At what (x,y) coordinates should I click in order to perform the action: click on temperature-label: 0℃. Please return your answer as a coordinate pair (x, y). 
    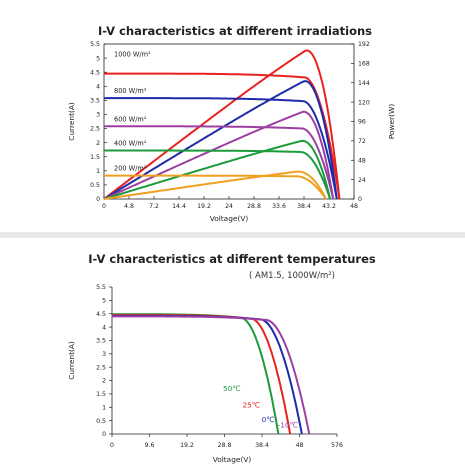
    Looking at the image, I should click on (268, 419).